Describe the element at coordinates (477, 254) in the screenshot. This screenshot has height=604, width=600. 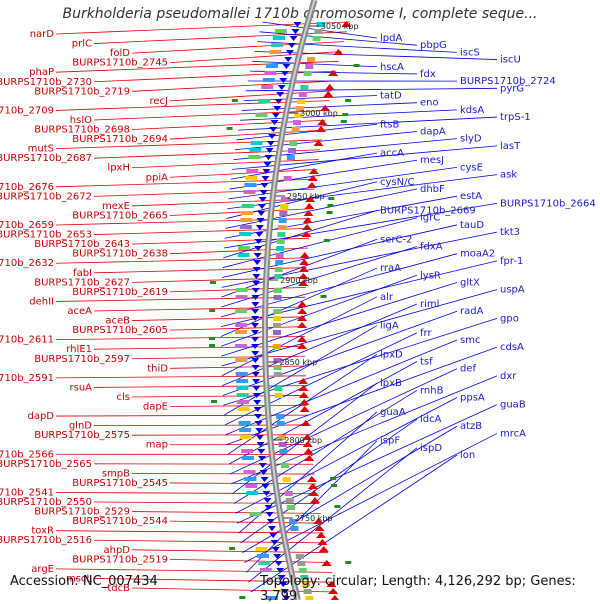
I see `gene-label-right: moaA2` at that location.